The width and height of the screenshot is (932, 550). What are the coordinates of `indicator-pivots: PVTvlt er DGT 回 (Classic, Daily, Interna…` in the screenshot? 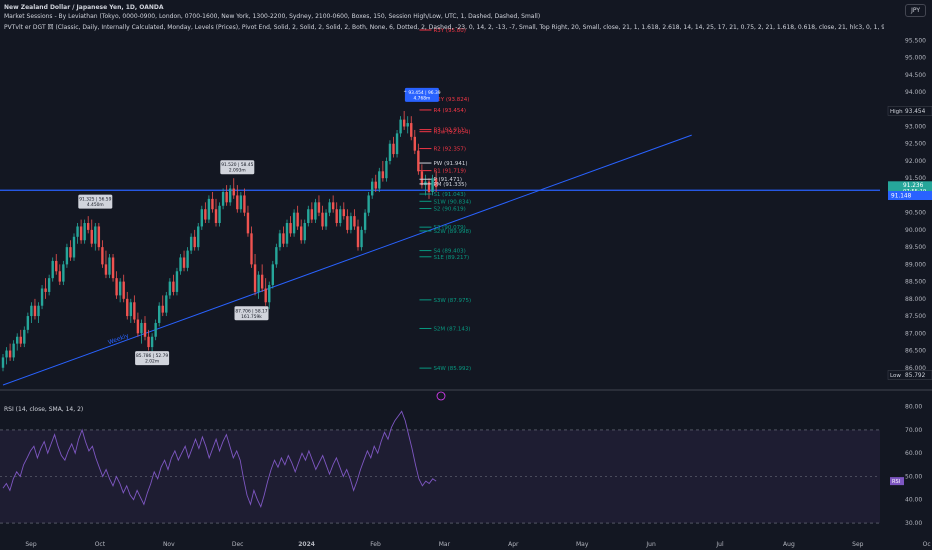 It's located at (444, 27).